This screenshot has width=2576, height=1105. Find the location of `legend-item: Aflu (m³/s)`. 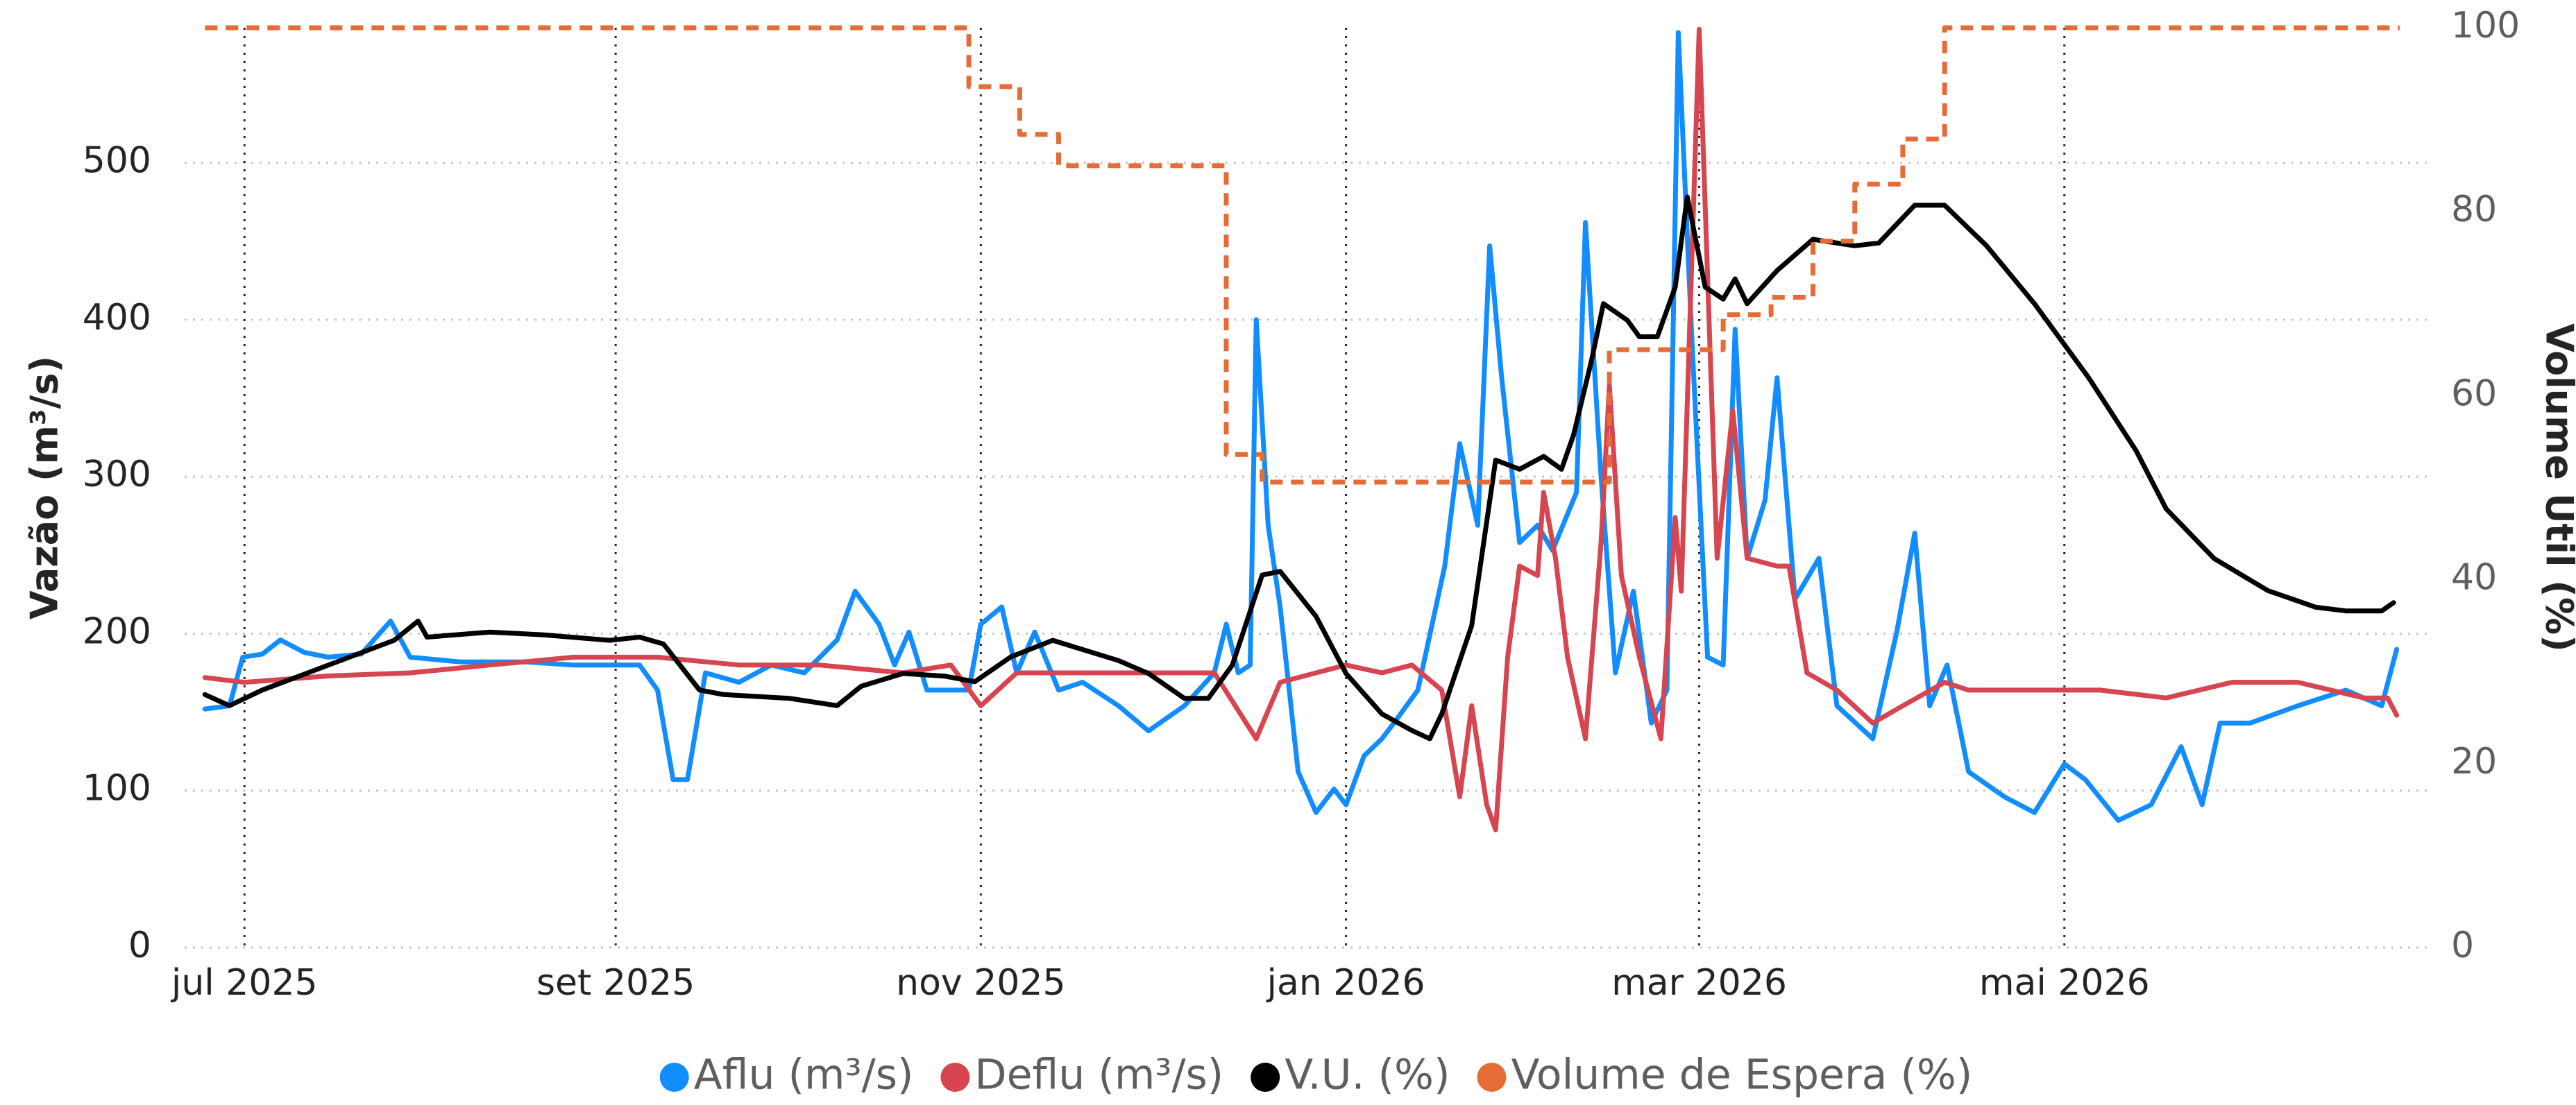

legend-item: Aflu (m³/s) is located at coordinates (786, 1075).